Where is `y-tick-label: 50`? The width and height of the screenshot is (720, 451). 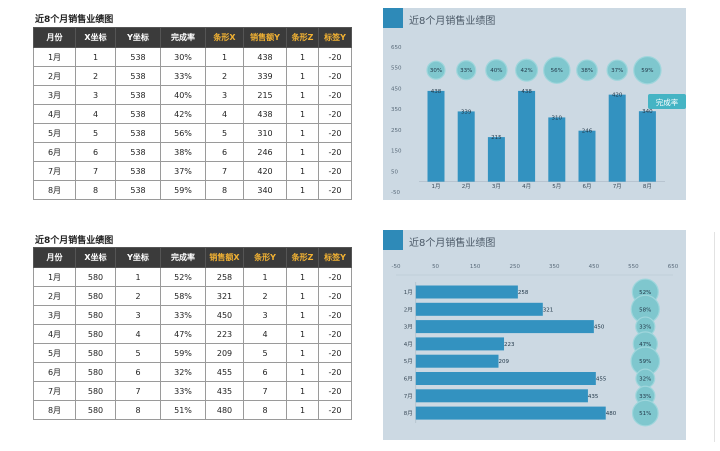 y-tick-label: 50 is located at coordinates (394, 172).